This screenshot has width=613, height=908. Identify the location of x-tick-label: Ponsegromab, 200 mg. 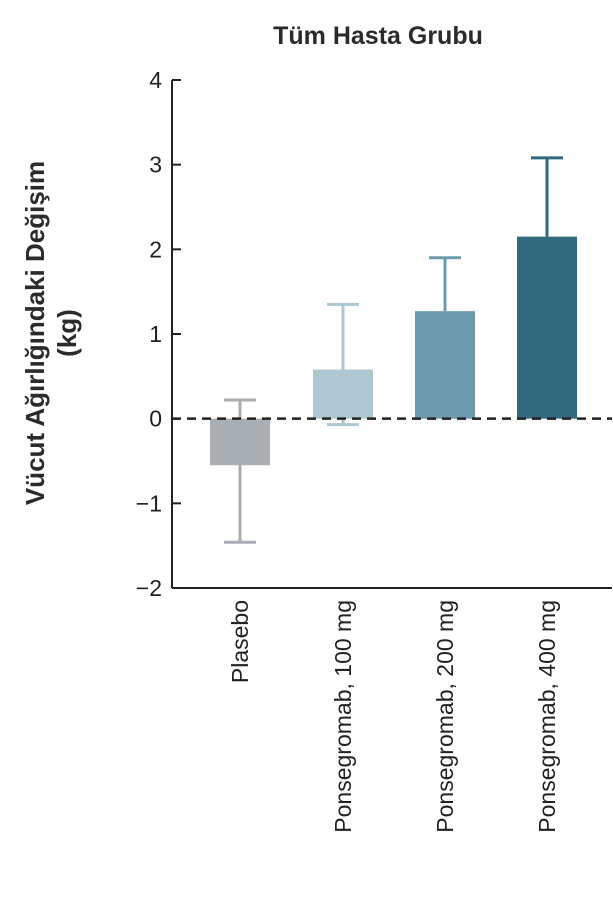
(445, 716).